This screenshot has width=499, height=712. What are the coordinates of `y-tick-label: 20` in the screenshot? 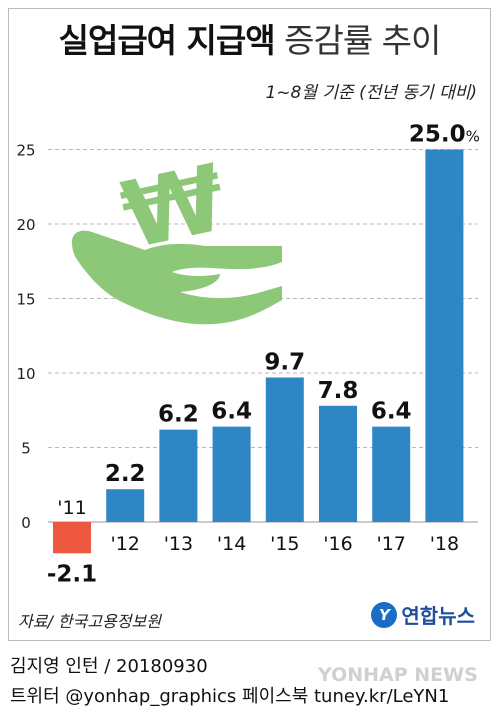 It's located at (25, 225).